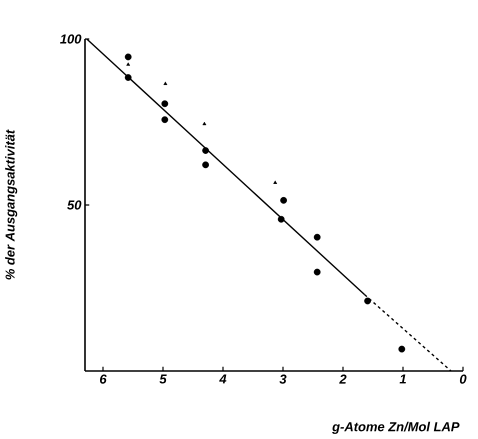 This screenshot has height=439, width=478. I want to click on x-tick-label: 2, so click(342, 379).